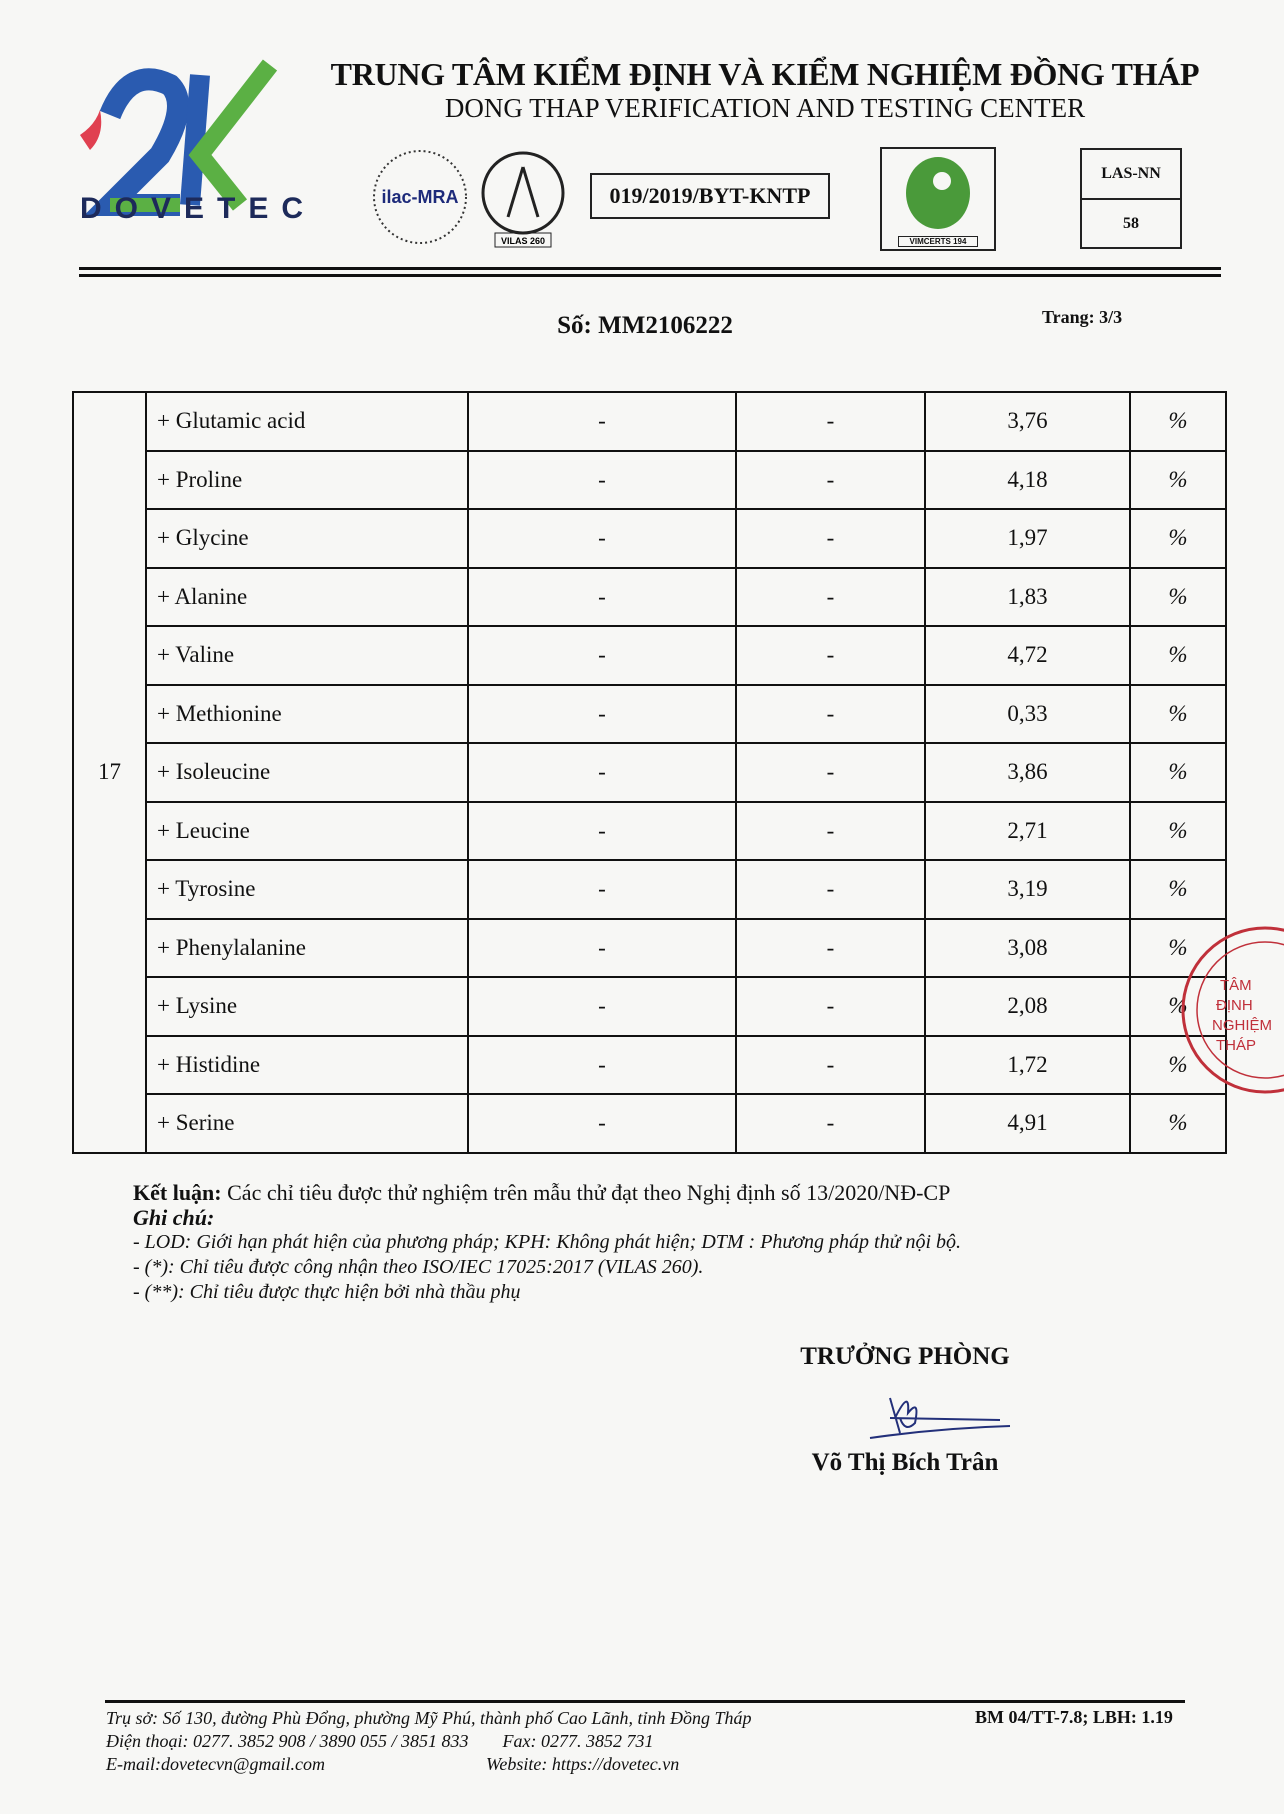 This screenshot has width=1284, height=1814. I want to click on table-row: + Alanine - -1,83%, so click(650, 596).